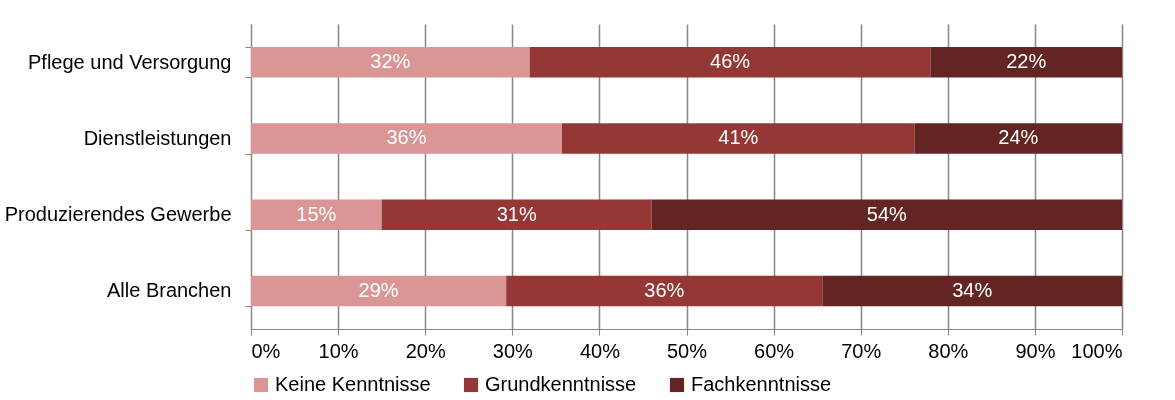 This screenshot has width=1175, height=400. Describe the element at coordinates (118, 214) in the screenshot. I see `y-tick-label: Produzierendes Gewerbe` at that location.